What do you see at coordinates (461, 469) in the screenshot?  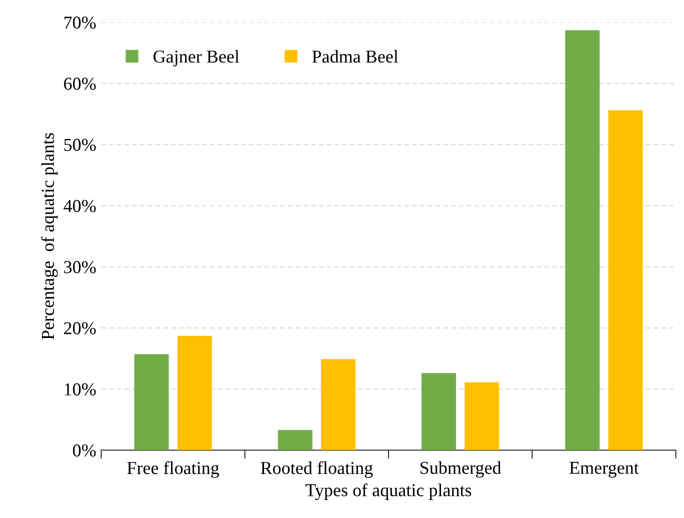 I see `x-tick-label: Submerged` at bounding box center [461, 469].